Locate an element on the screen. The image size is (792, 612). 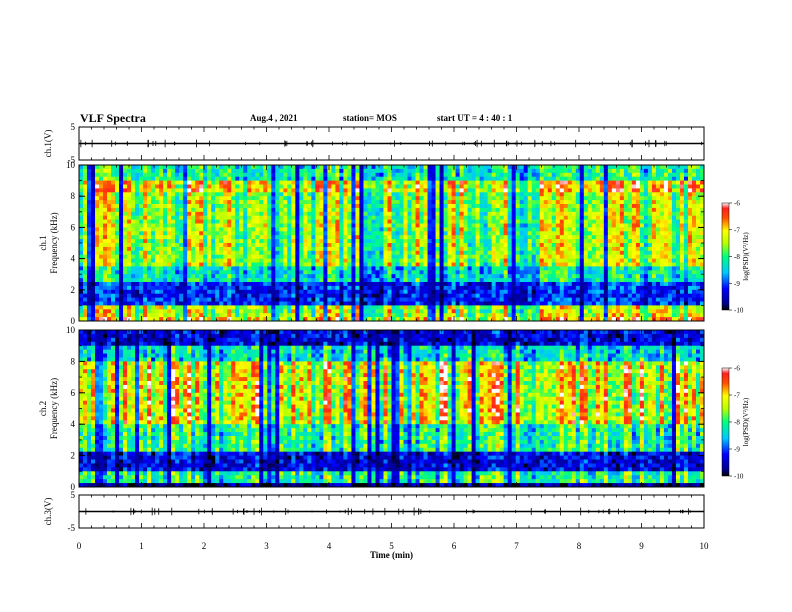
y-axis-label: ch.1(V) is located at coordinates (48, 144).